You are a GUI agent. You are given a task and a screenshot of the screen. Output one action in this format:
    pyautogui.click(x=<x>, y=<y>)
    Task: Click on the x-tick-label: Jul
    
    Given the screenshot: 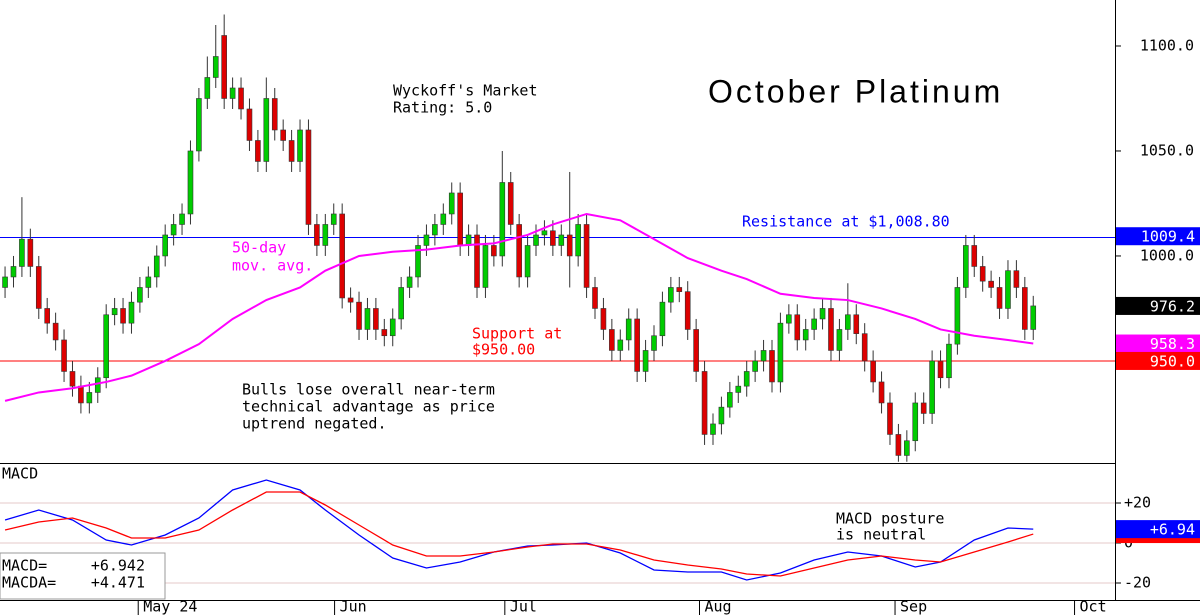 What is the action you would take?
    pyautogui.click(x=523, y=606)
    